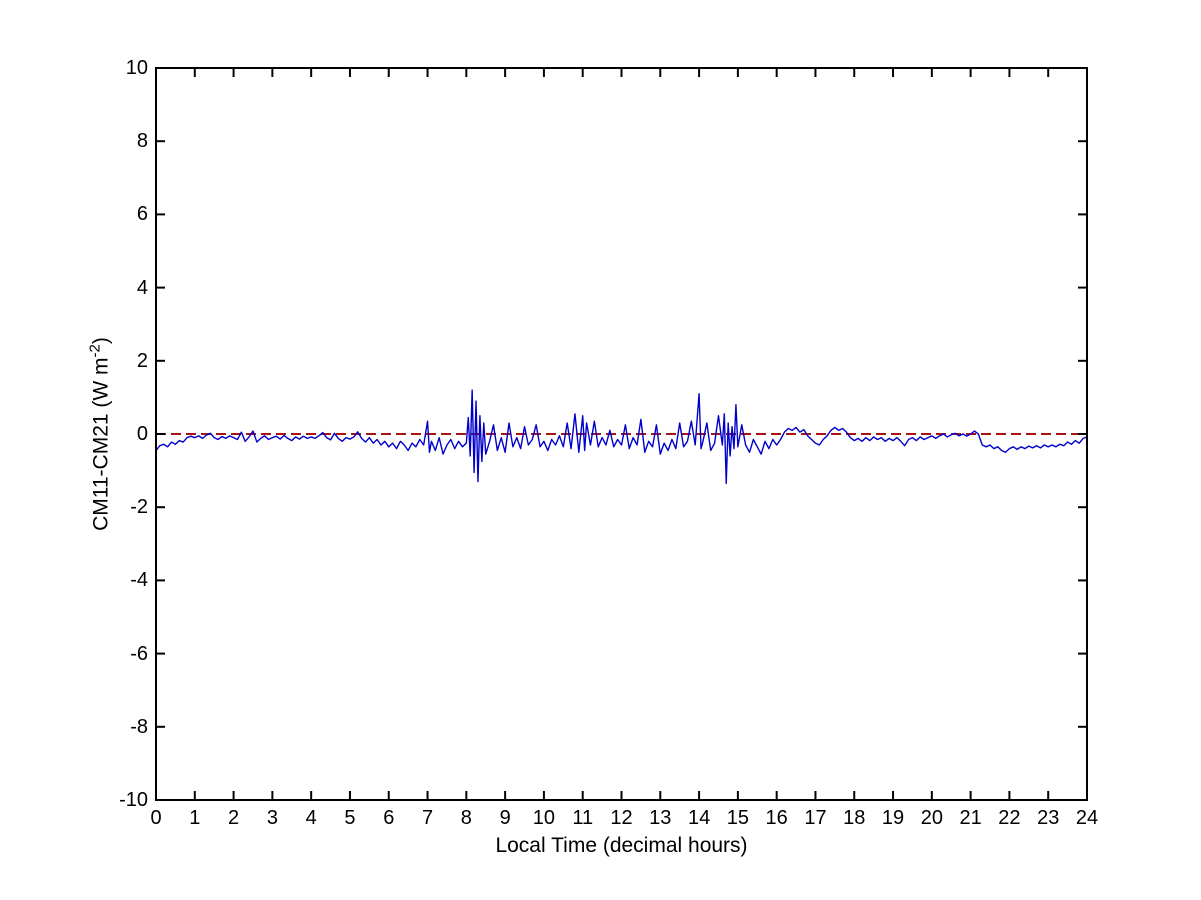  I want to click on y-tick-label: -6, so click(139, 653).